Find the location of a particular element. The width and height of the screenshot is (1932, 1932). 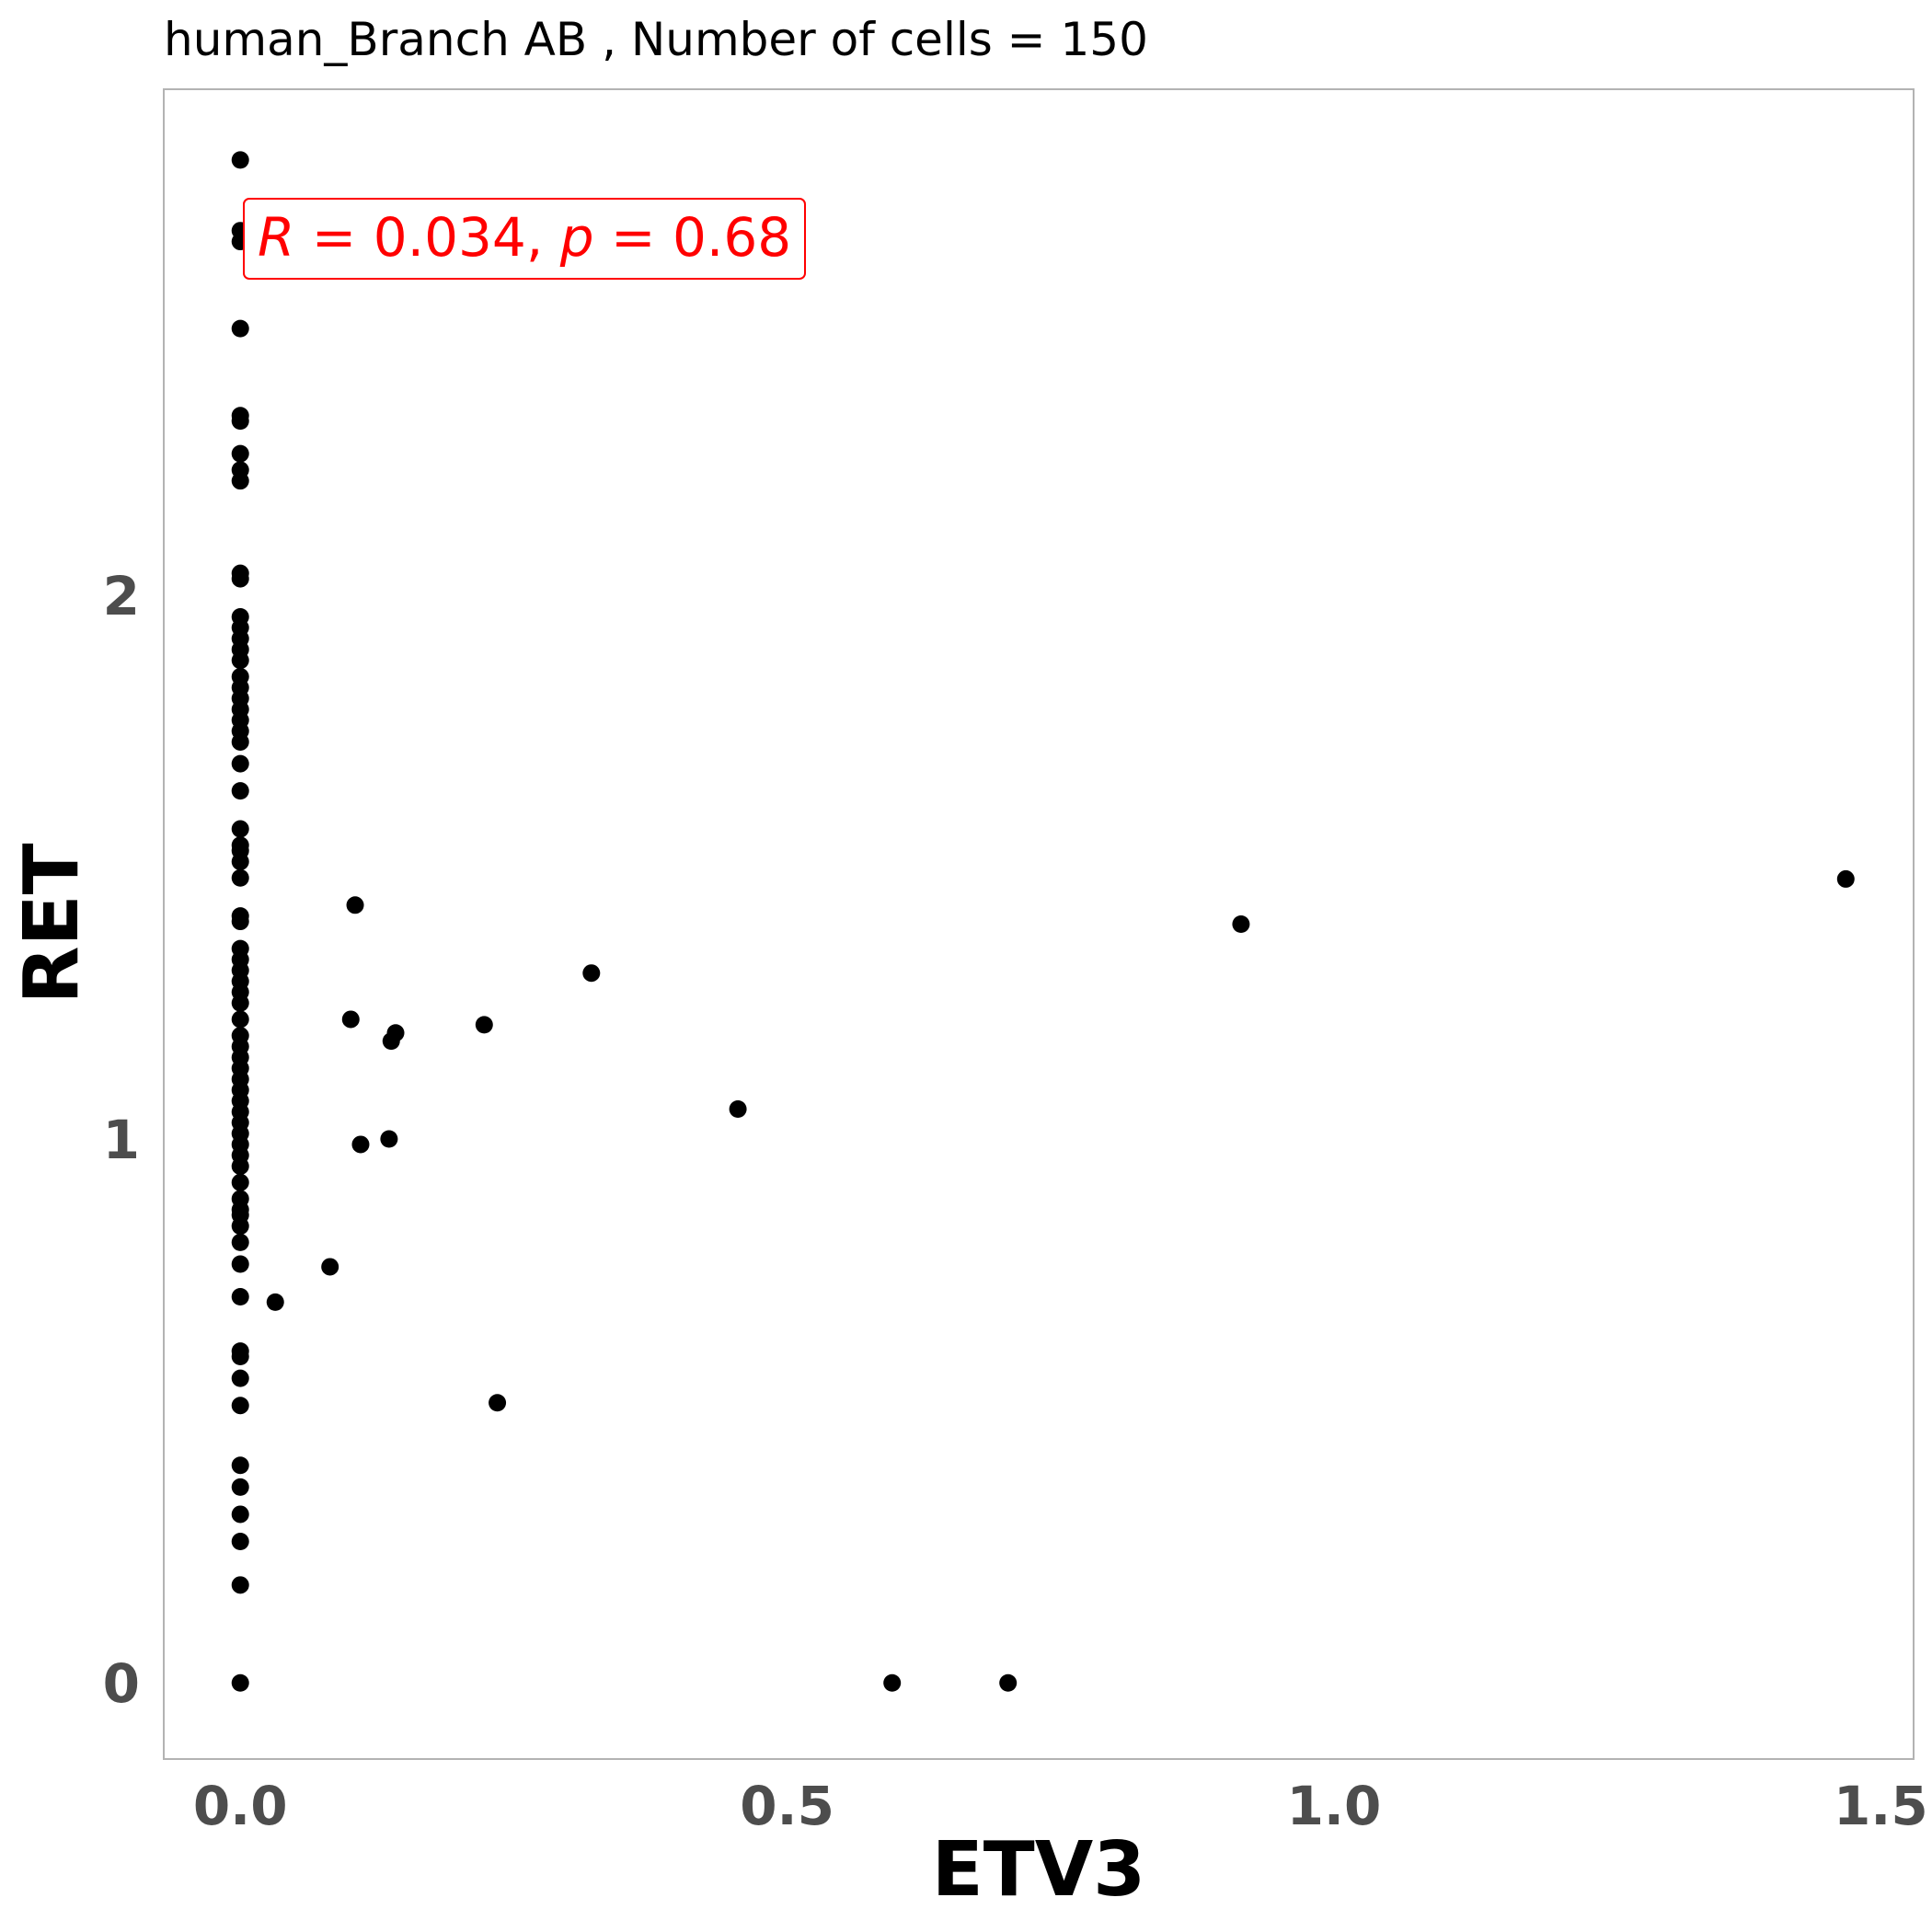

x-tick-label: 1.5 is located at coordinates (1881, 1806).